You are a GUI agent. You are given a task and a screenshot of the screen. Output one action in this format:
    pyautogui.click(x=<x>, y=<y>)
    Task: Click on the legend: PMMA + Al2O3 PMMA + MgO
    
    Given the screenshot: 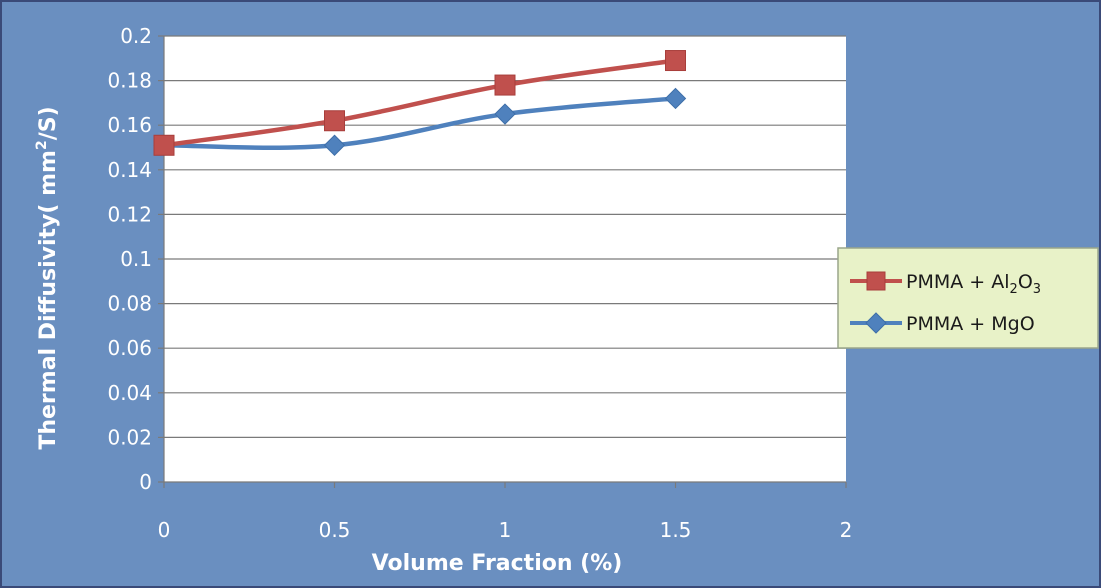 What is the action you would take?
    pyautogui.click(x=968, y=298)
    